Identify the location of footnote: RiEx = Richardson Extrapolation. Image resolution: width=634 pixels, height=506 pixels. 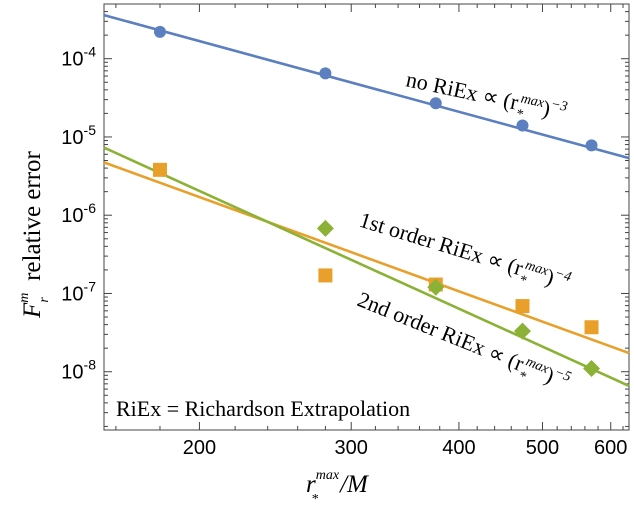
(263, 408).